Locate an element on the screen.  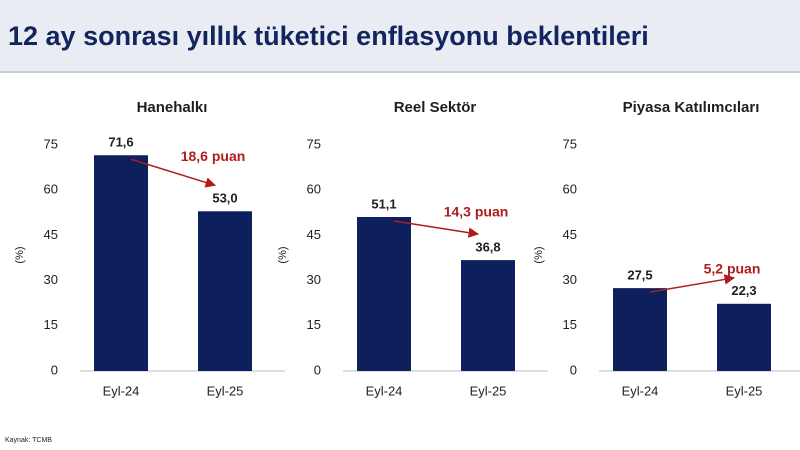
source-note: Kaynak: TCMB is located at coordinates (28, 440).